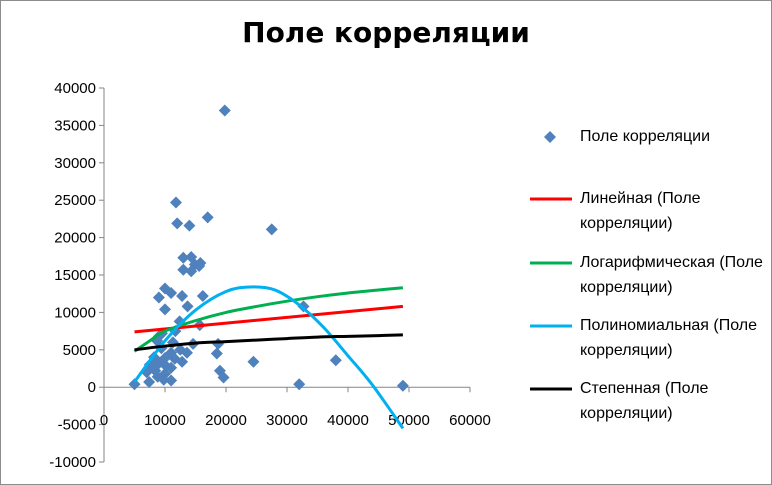  I want to click on x-tick-label: 50000, so click(409, 420).